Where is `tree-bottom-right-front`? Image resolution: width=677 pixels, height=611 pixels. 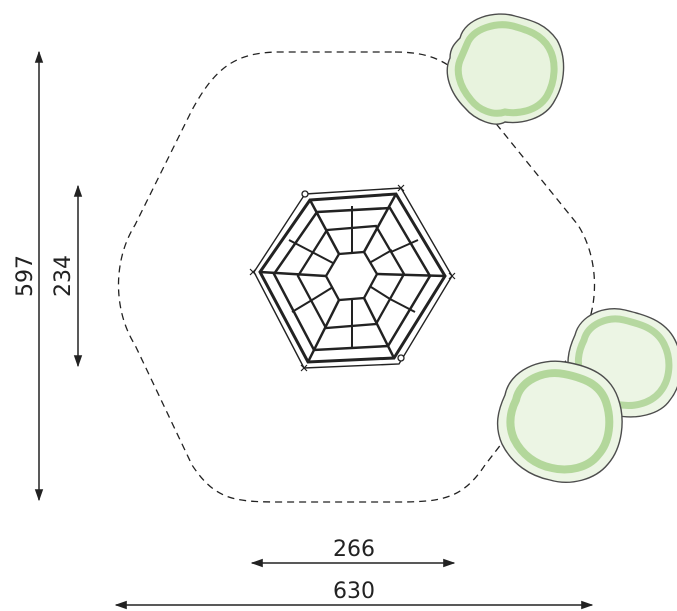
tree-bottom-right-front is located at coordinates (559, 421).